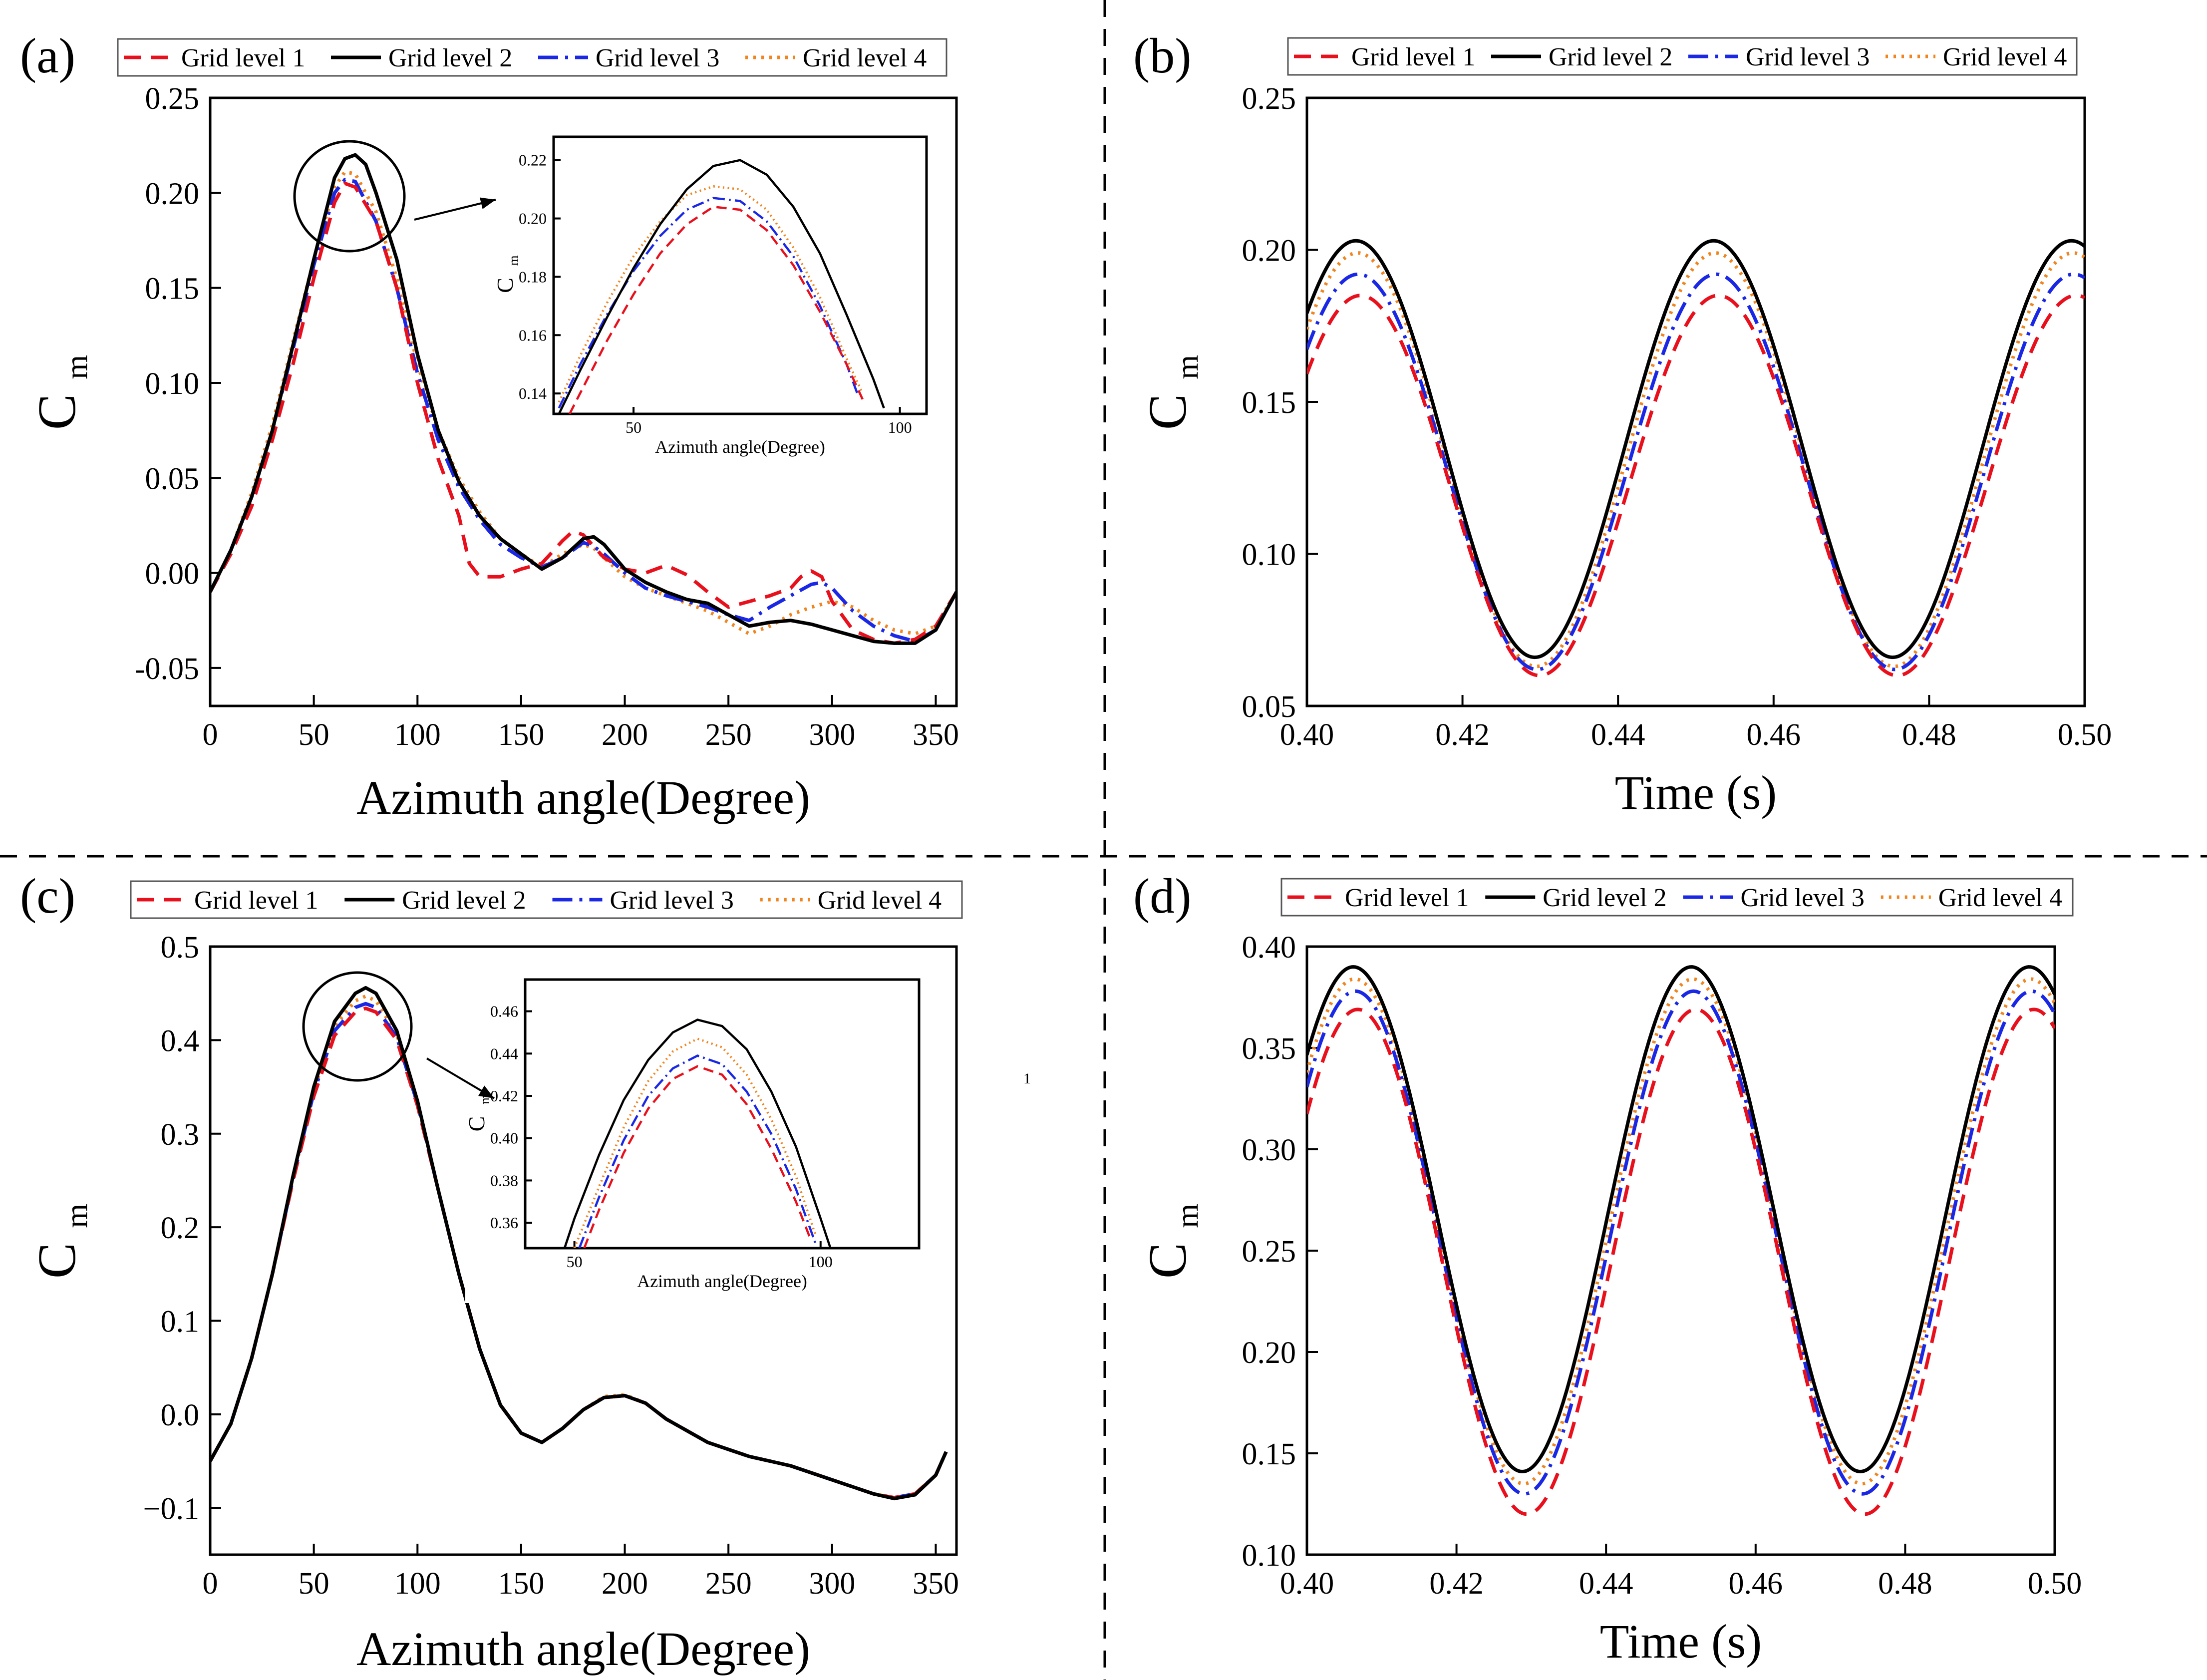 This screenshot has width=2207, height=1680. What do you see at coordinates (172, 99) in the screenshot?
I see `panel-a-ytick-label: 0.25` at bounding box center [172, 99].